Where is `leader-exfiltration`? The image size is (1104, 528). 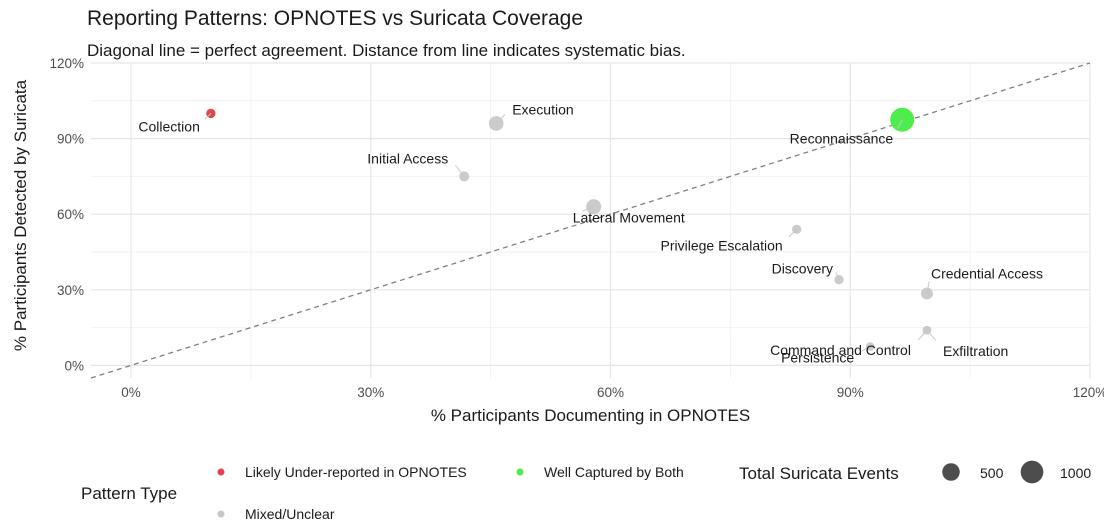
leader-exfiltration is located at coordinates (931, 335).